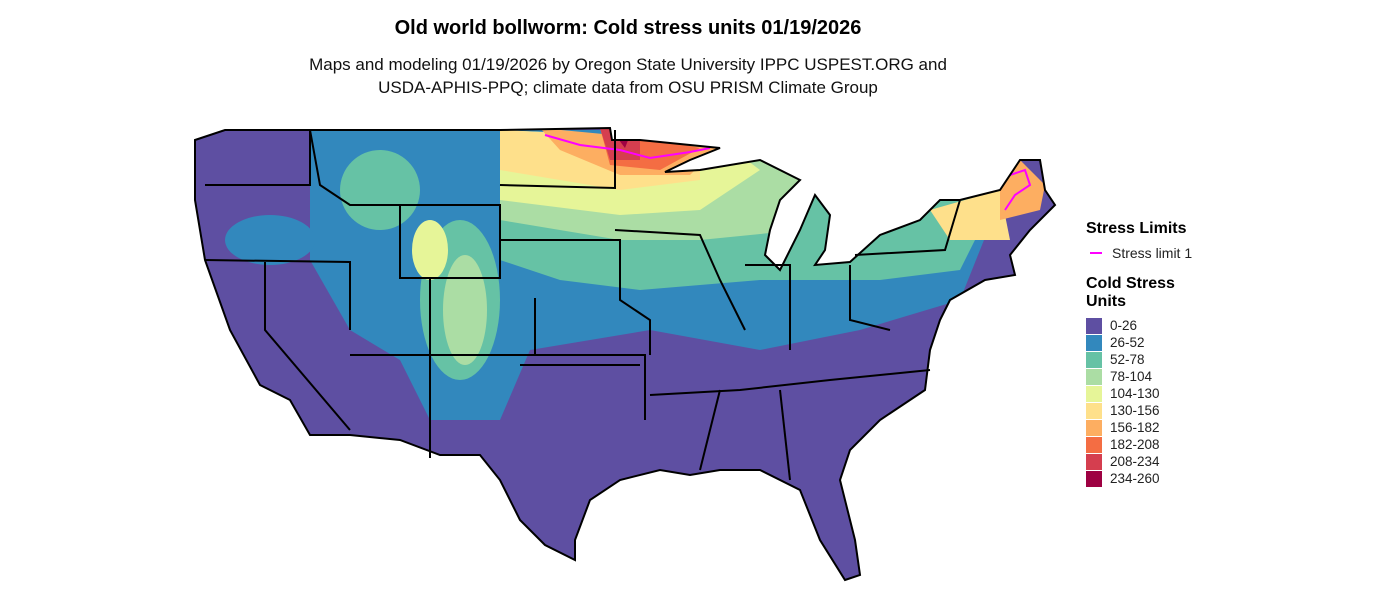 The height and width of the screenshot is (594, 1400). Describe the element at coordinates (1135, 393) in the screenshot. I see `legend-label: 104-130` at that location.